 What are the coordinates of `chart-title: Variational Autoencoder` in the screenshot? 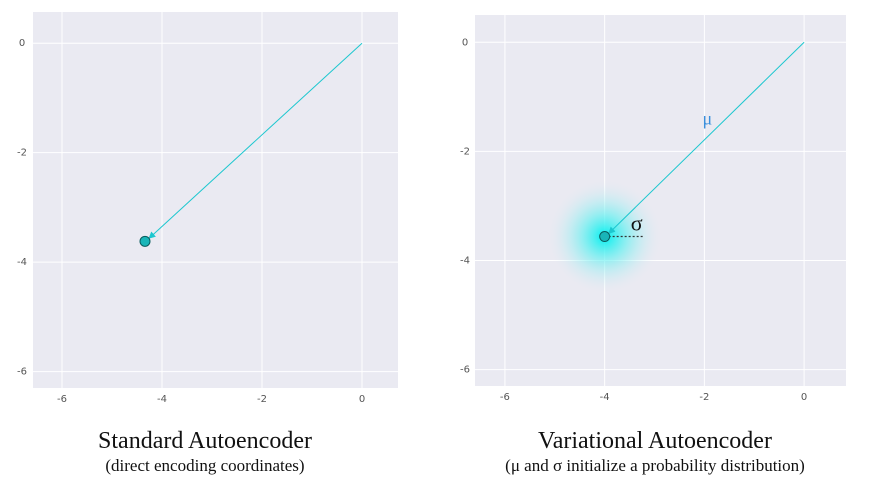 It's located at (655, 441).